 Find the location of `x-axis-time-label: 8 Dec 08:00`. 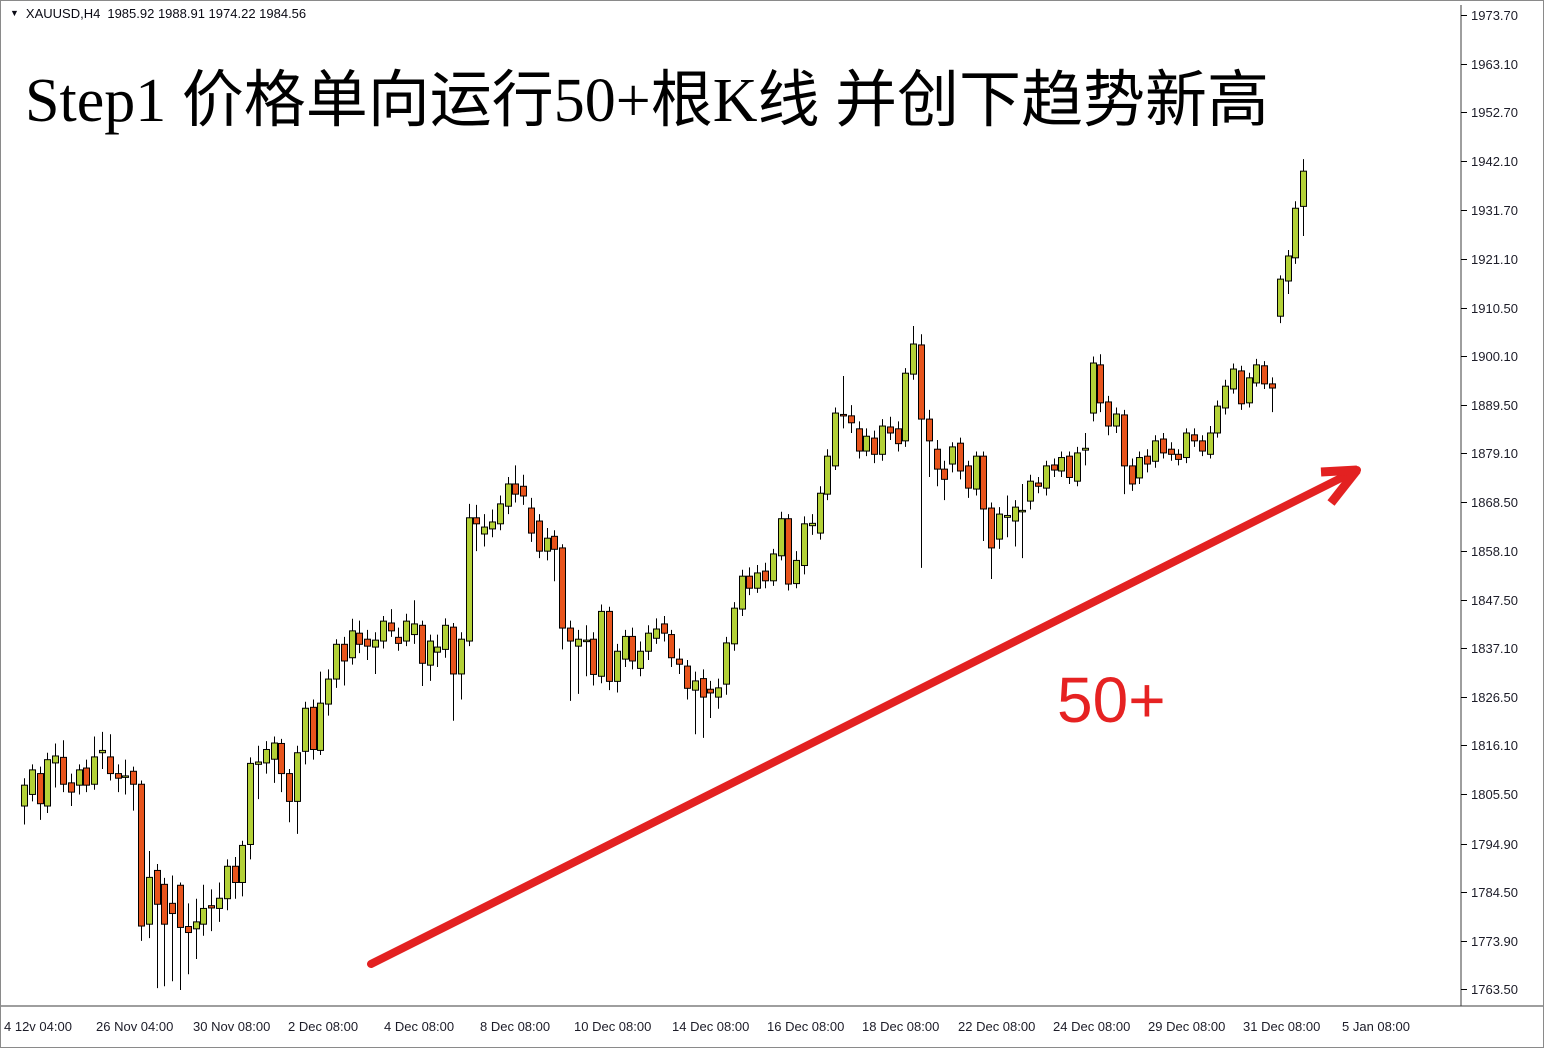

x-axis-time-label: 8 Dec 08:00 is located at coordinates (515, 1026).